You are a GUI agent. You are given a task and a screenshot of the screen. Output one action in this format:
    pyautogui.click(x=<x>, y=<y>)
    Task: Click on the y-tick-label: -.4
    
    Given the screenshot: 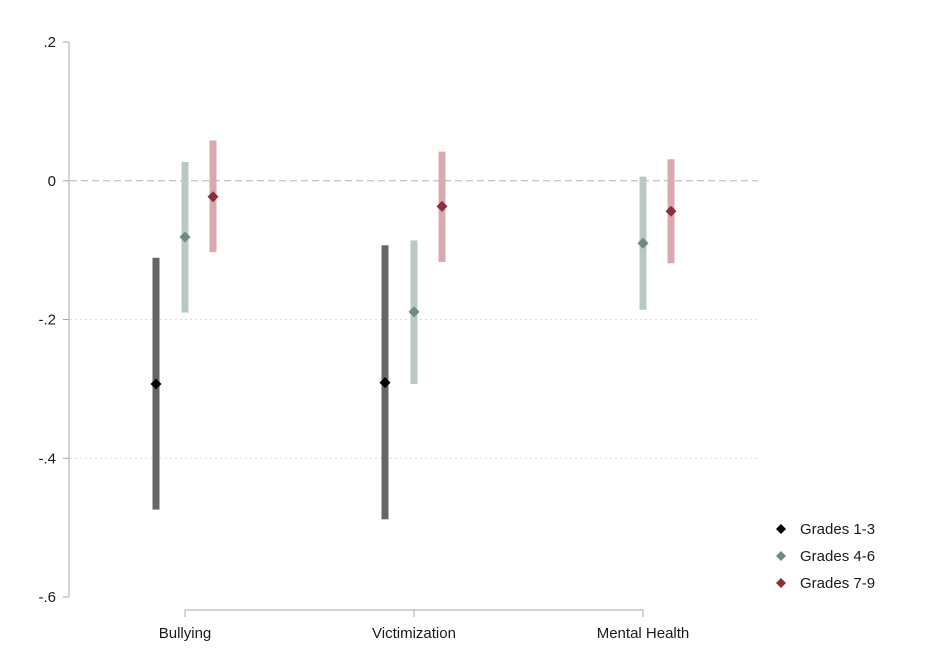 What is the action you would take?
    pyautogui.click(x=47, y=458)
    